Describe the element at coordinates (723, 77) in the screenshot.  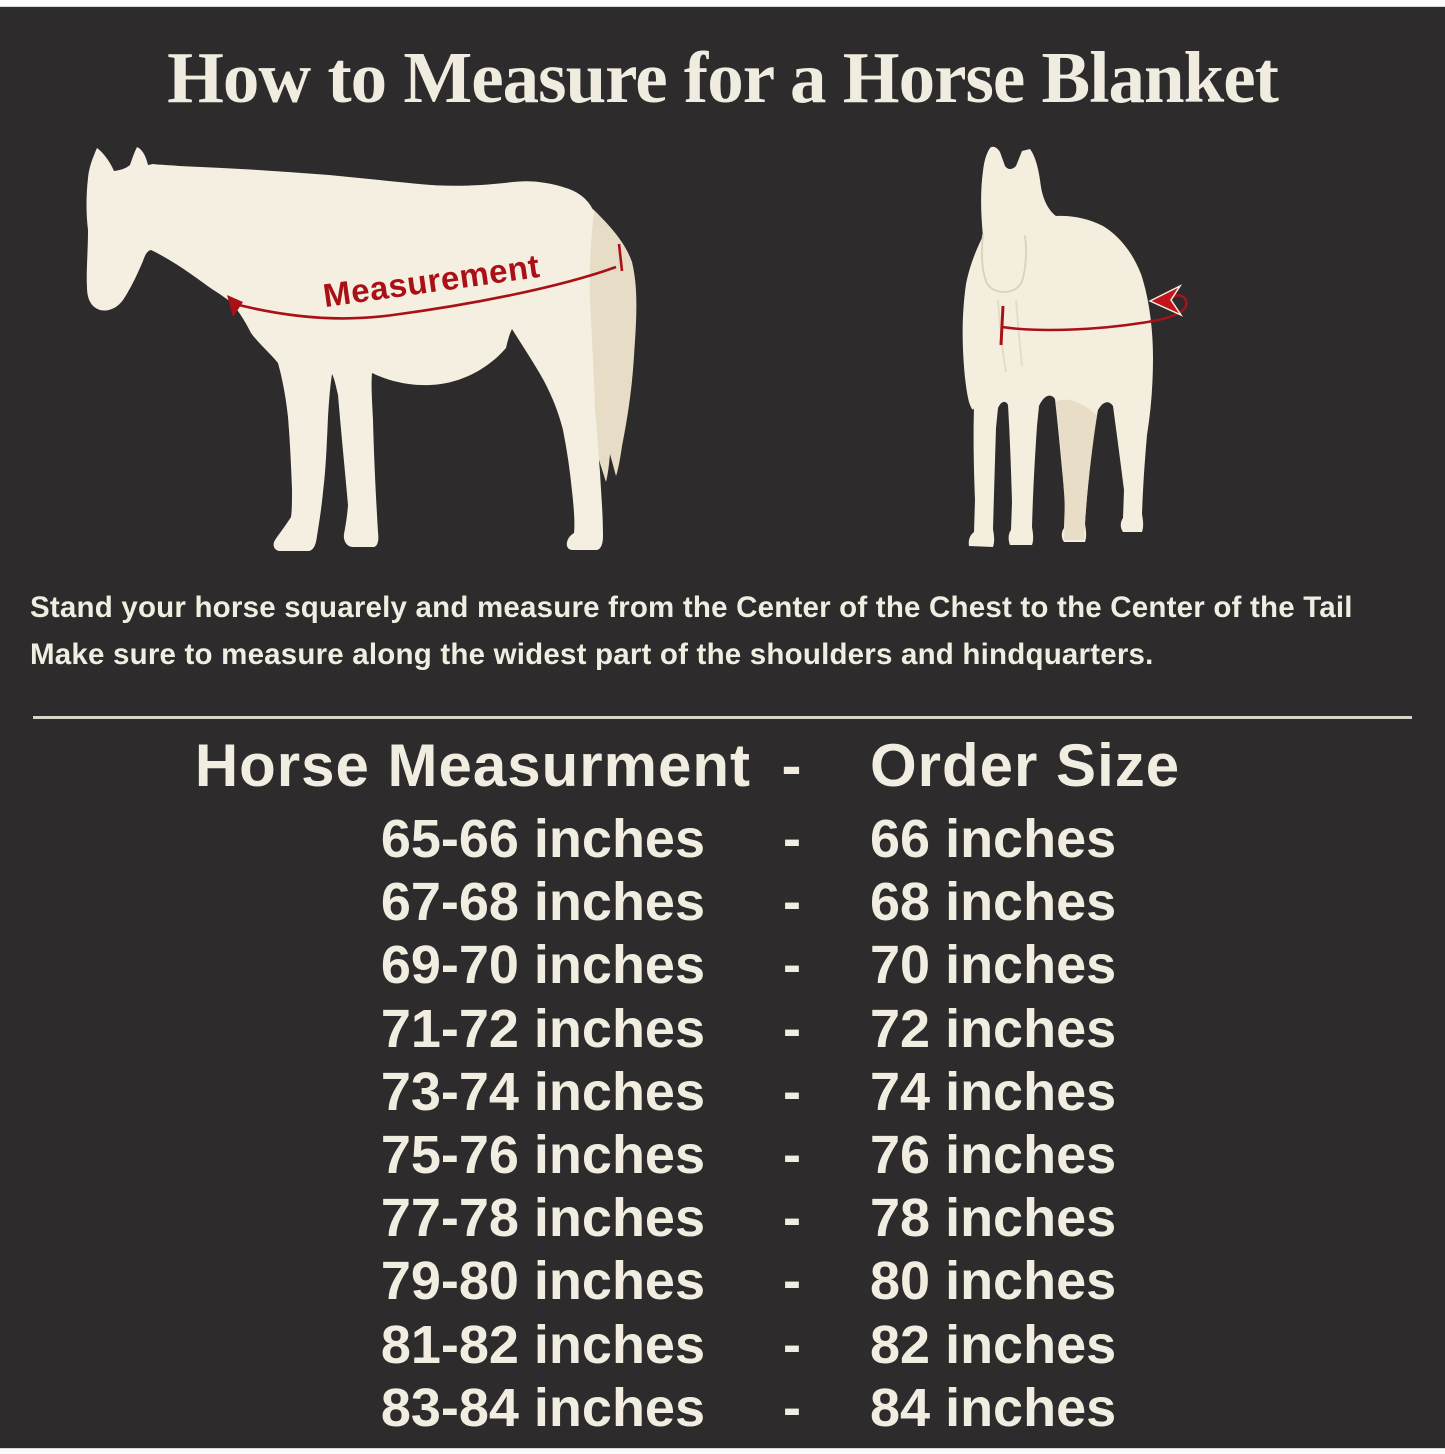
I see `page-title: How to Measure for a Horse Blanket` at that location.